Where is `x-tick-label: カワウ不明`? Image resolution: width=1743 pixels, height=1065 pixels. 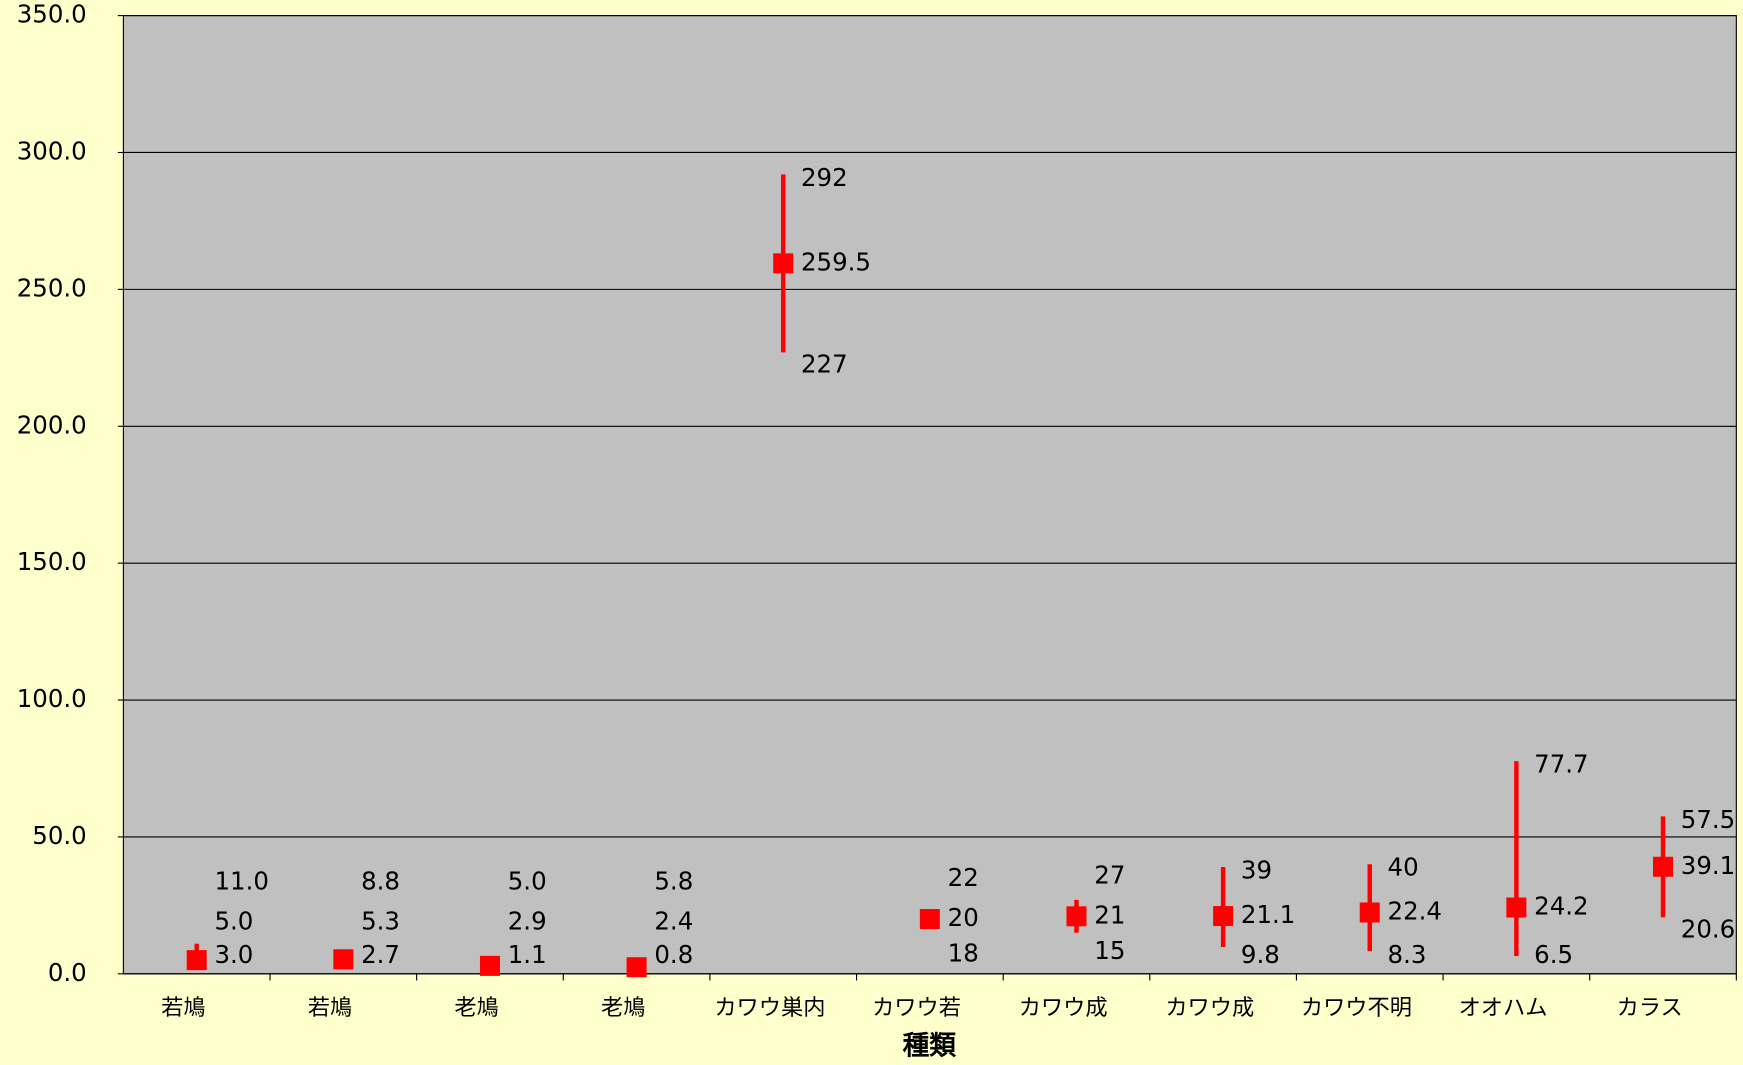 x-tick-label: カワウ不明 is located at coordinates (1356, 1008).